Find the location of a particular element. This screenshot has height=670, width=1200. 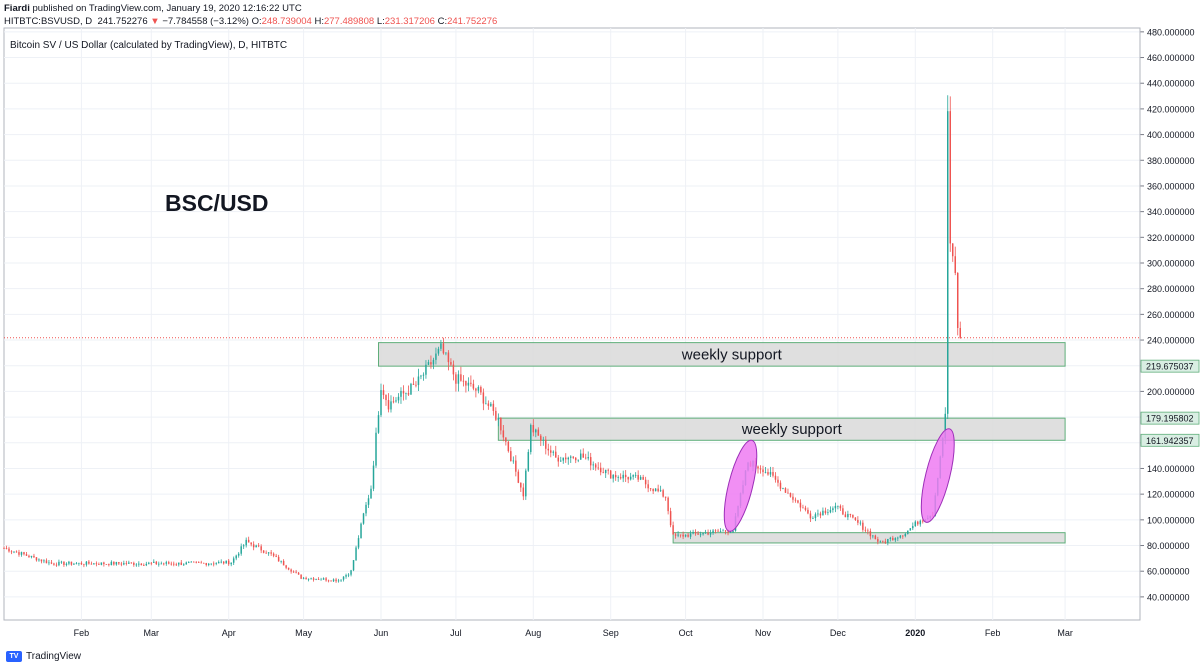

x-tick-label: Aug is located at coordinates (533, 633).